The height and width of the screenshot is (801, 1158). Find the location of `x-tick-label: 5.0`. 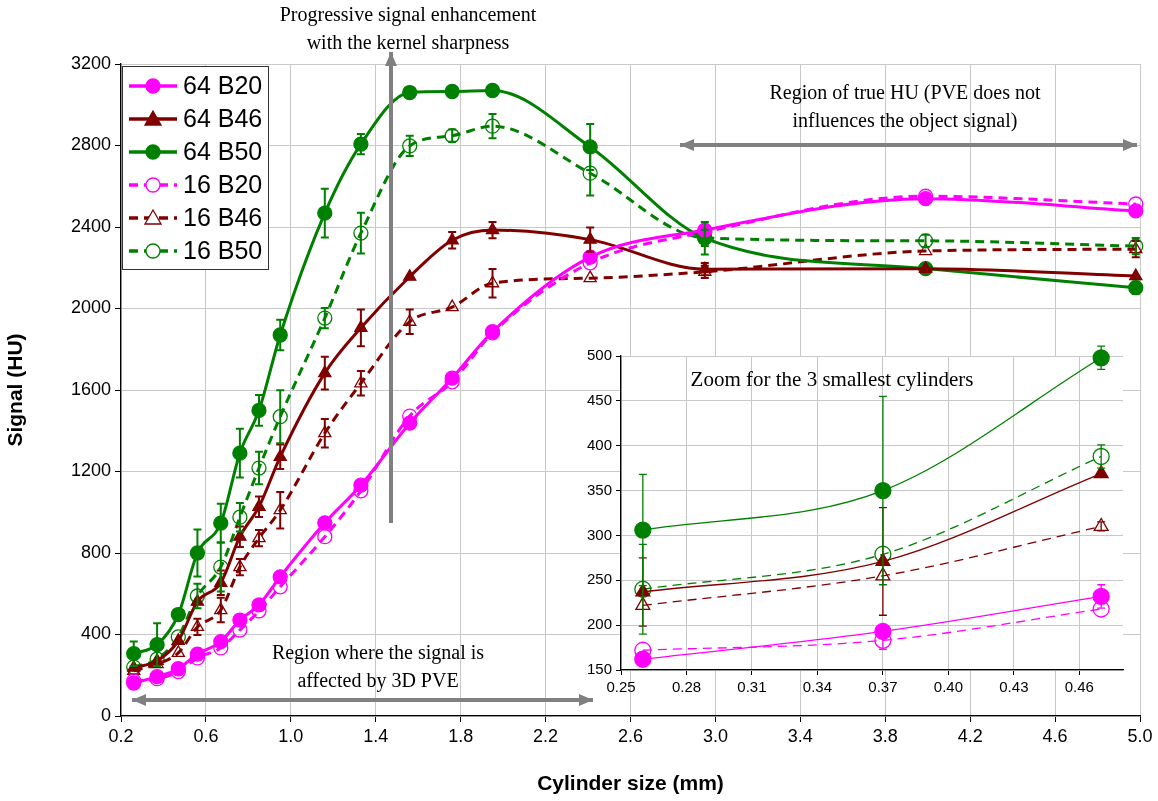

x-tick-label: 5.0 is located at coordinates (1140, 735).